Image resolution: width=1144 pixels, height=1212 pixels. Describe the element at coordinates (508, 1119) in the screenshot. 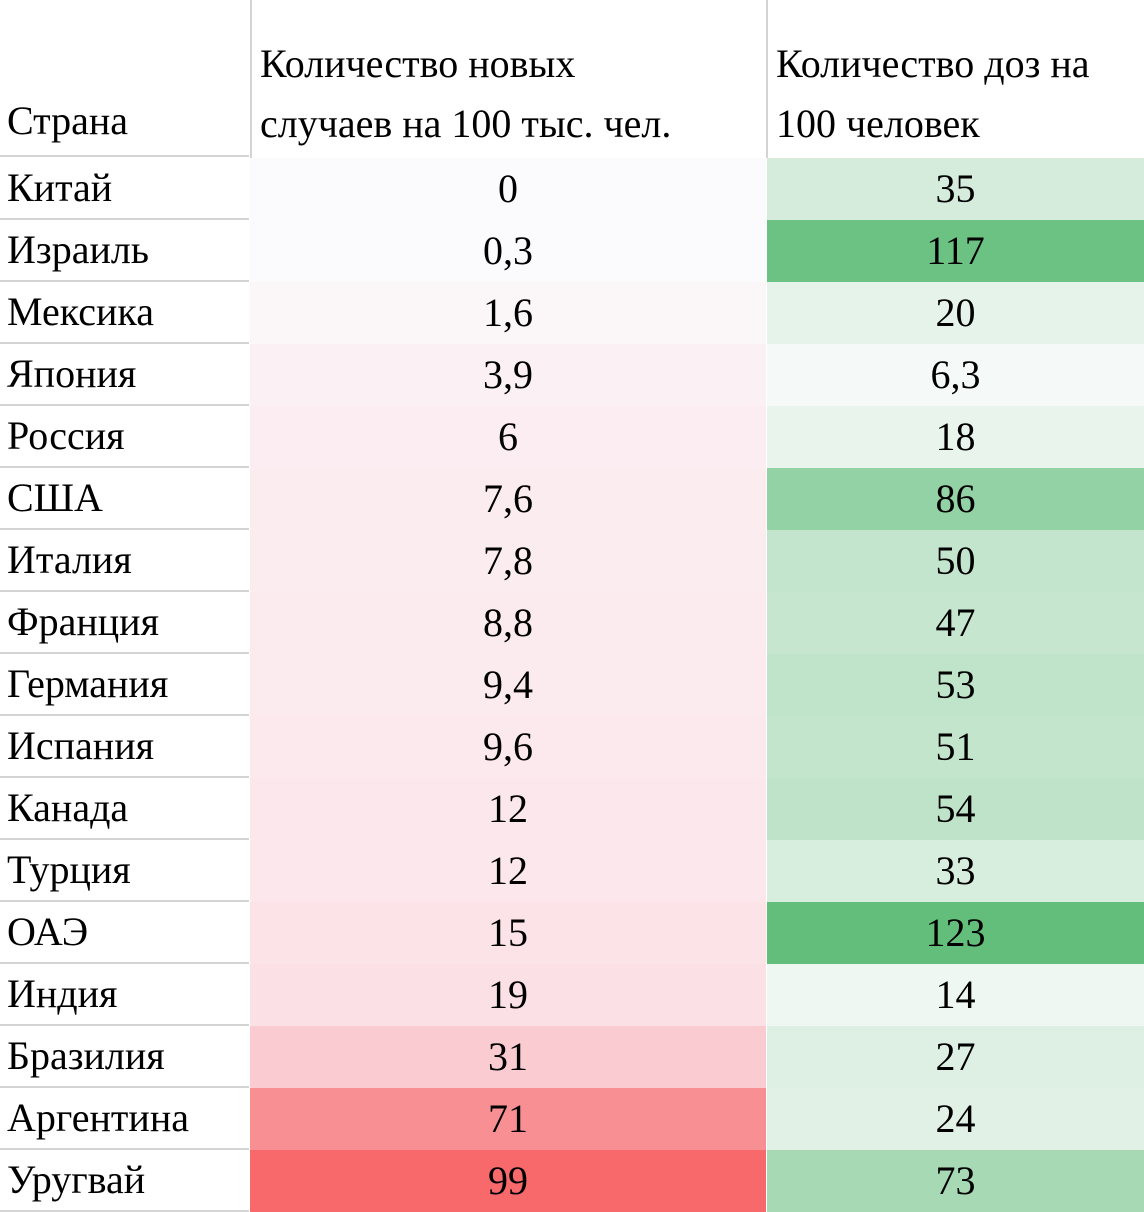

I see `cell-cases: 71` at that location.